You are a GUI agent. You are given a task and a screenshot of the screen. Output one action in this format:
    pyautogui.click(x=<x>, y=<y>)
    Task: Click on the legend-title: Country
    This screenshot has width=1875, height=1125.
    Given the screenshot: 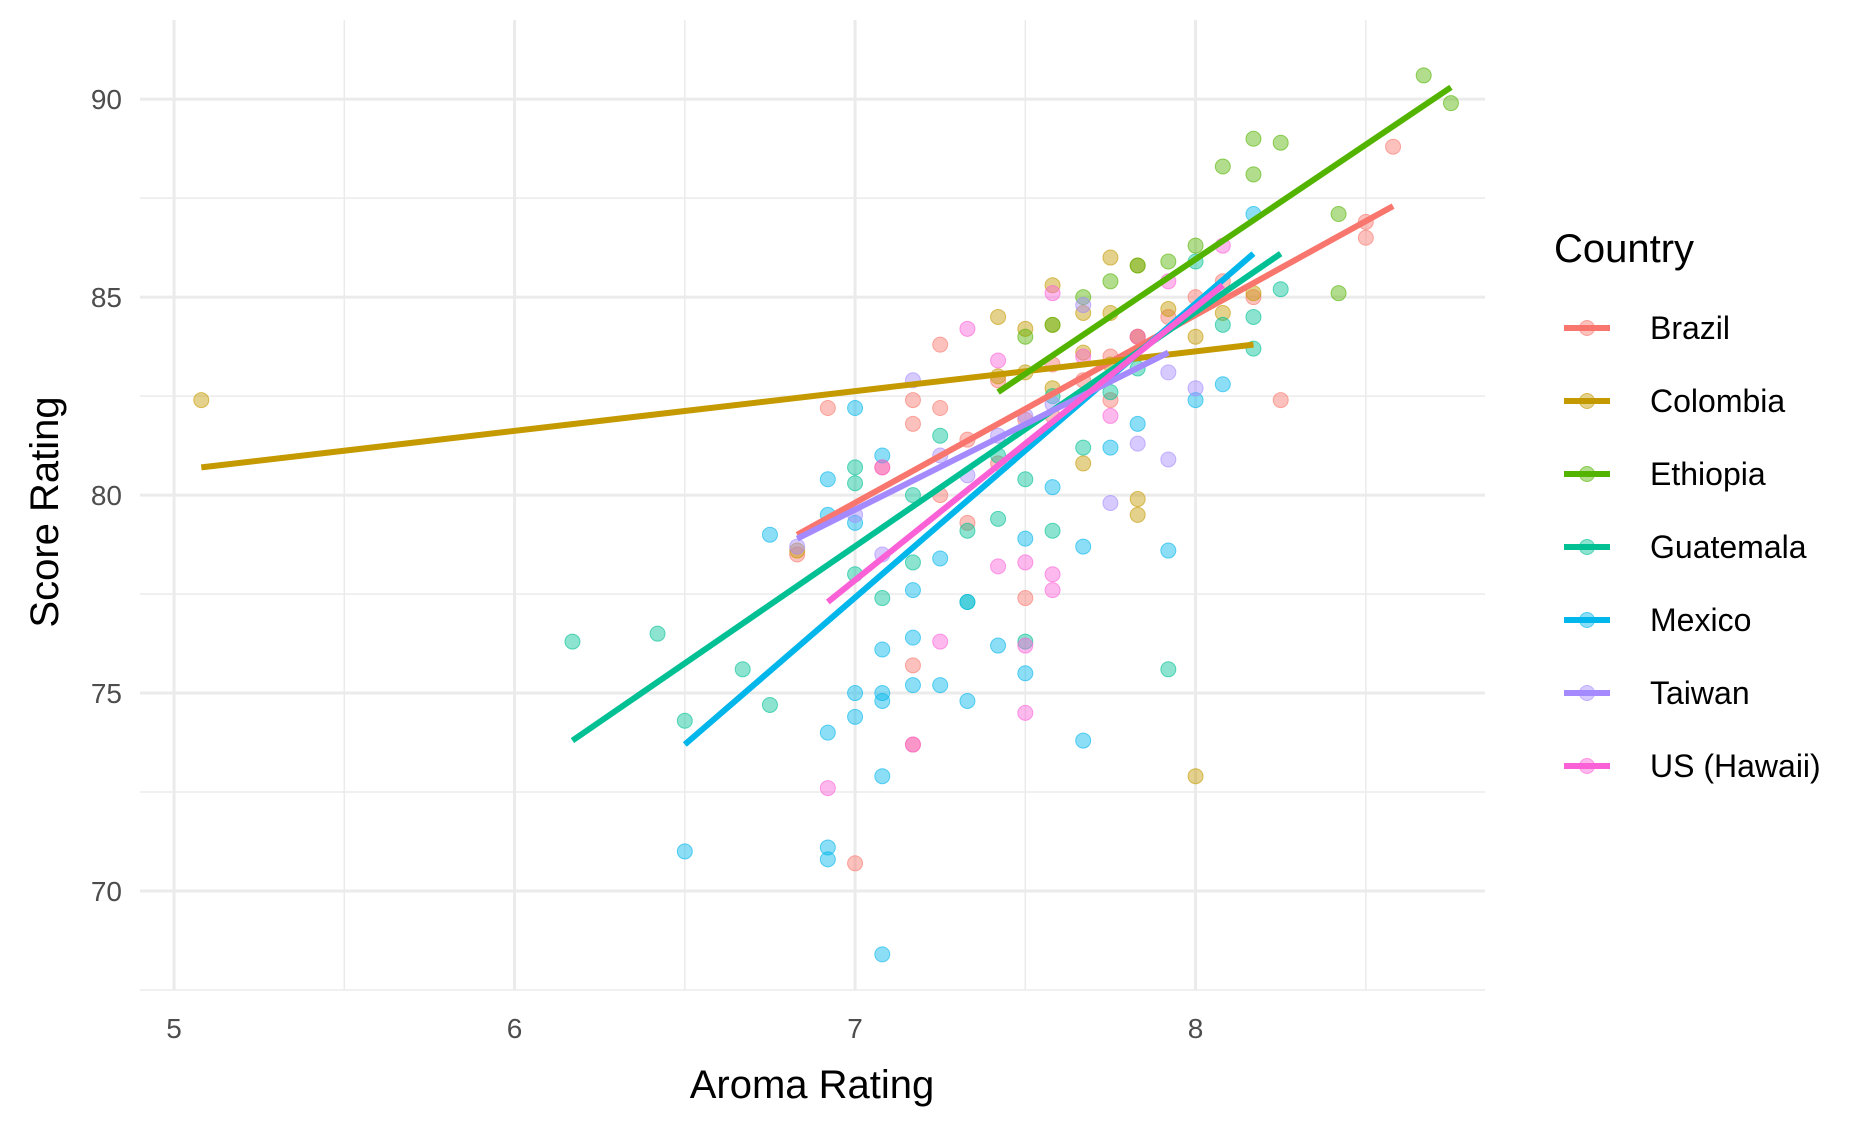 What is the action you would take?
    pyautogui.click(x=1624, y=249)
    